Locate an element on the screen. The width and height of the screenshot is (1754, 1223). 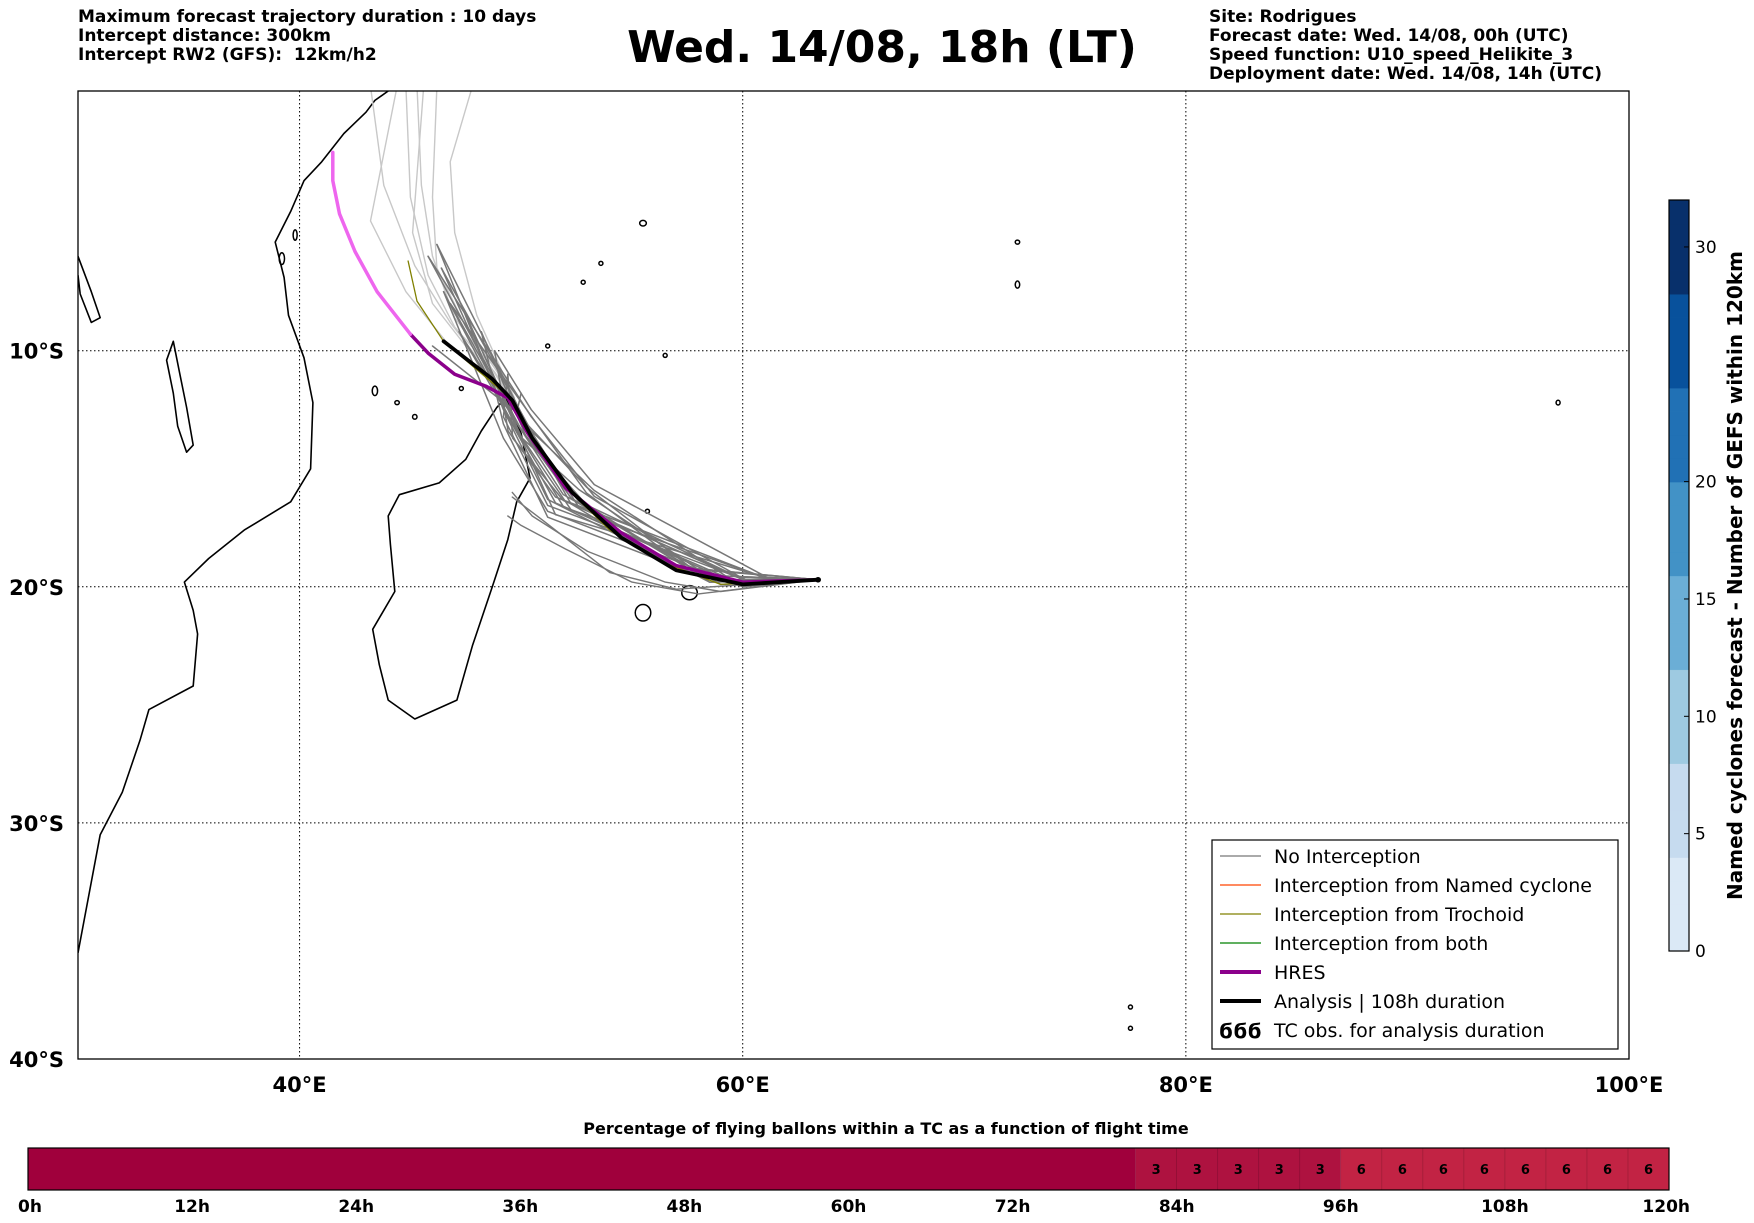
colorbar-frame is located at coordinates (1679, 575).